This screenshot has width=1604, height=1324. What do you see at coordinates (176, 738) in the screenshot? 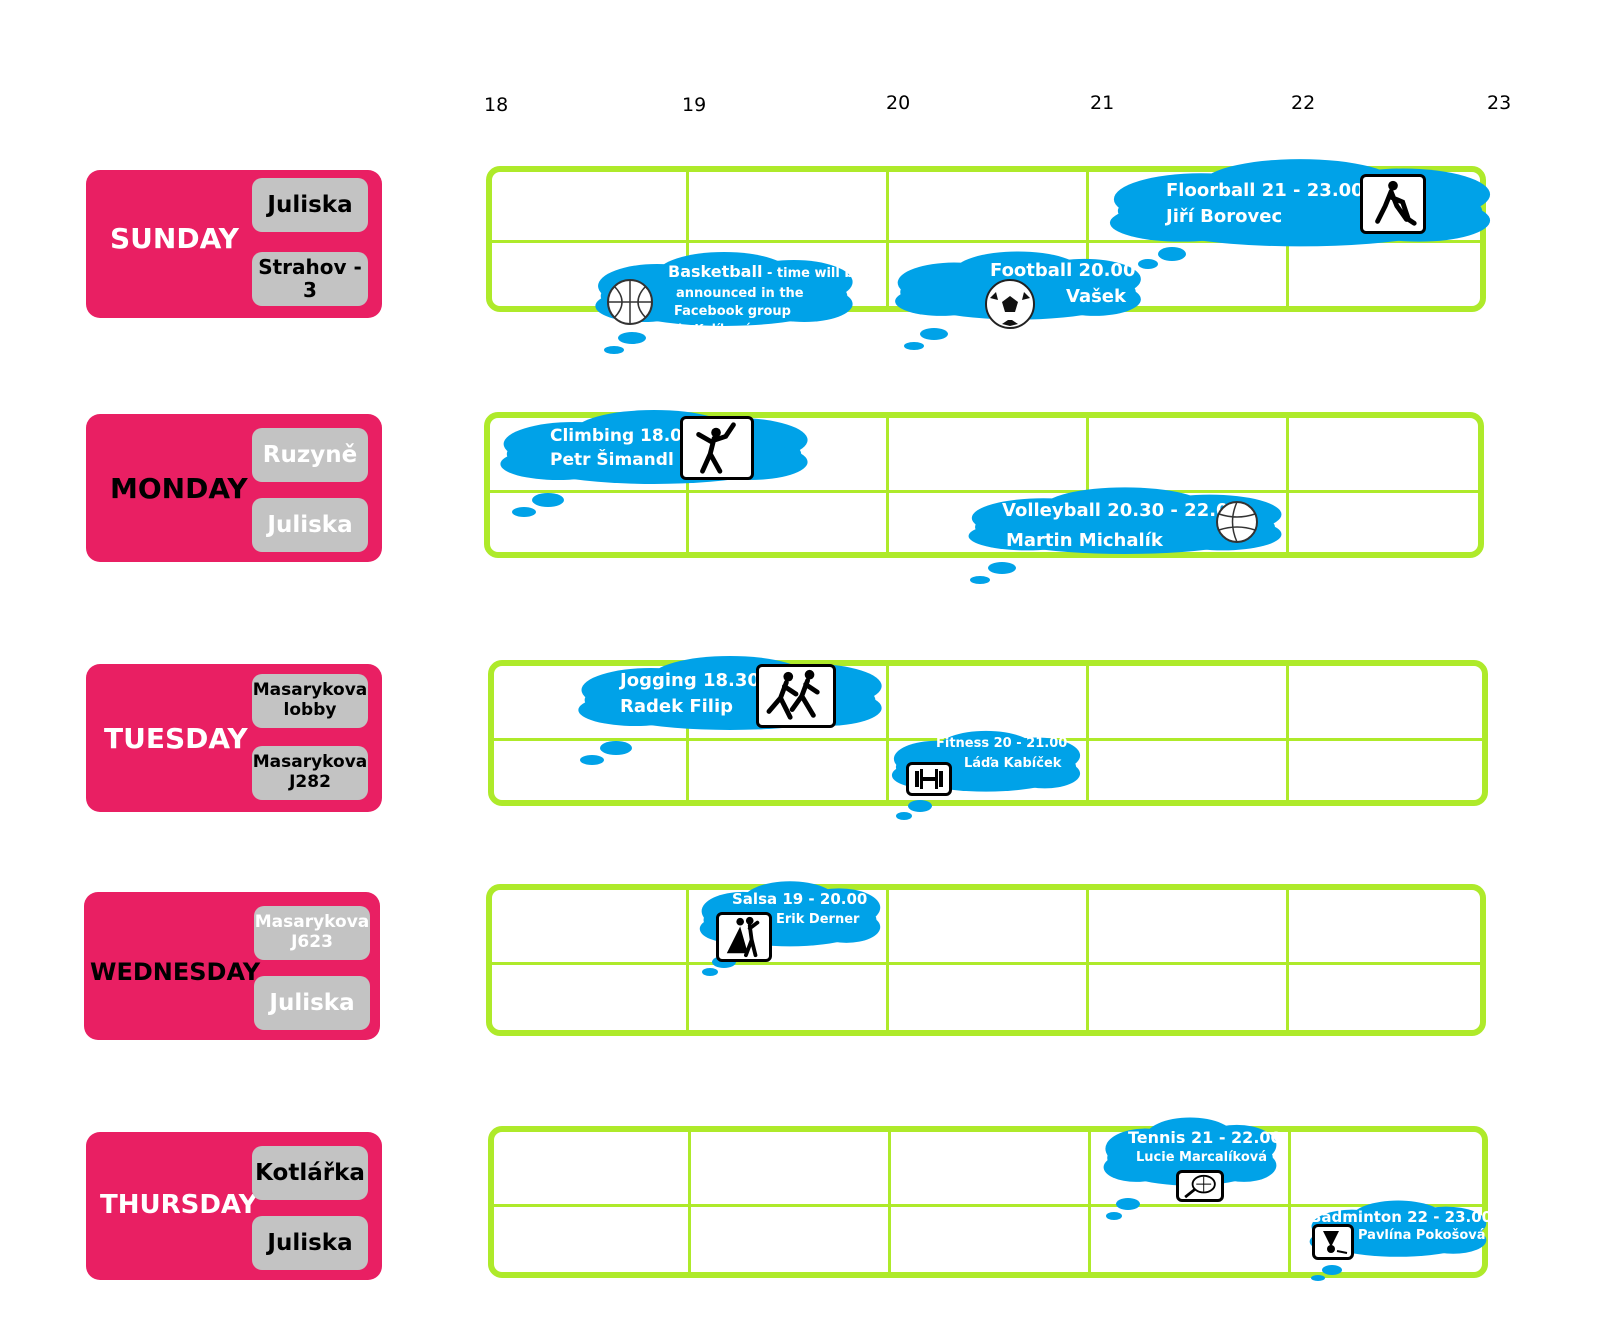
I see `day-name: TUESDAY` at bounding box center [176, 738].